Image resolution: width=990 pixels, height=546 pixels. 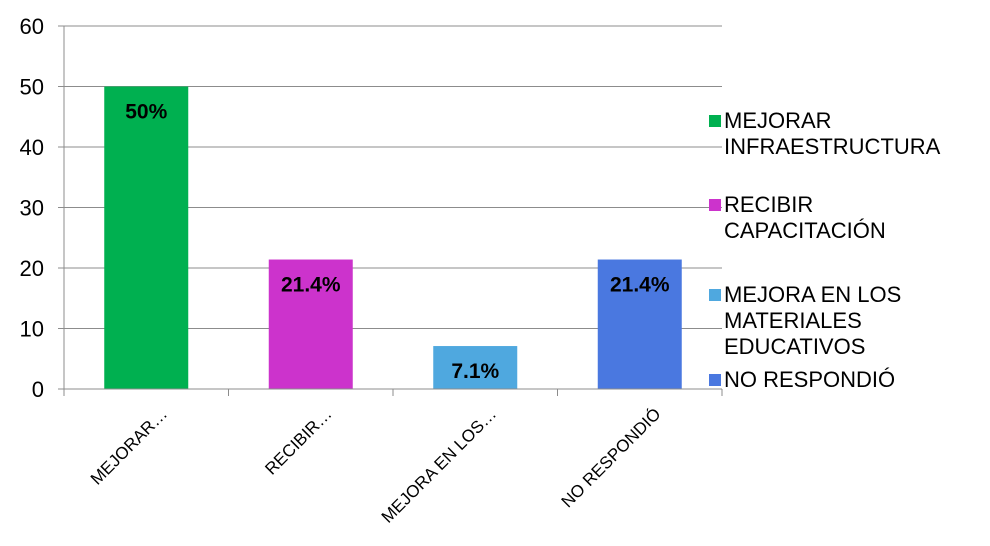 I want to click on legend-label: MATERIALES, so click(x=793, y=320).